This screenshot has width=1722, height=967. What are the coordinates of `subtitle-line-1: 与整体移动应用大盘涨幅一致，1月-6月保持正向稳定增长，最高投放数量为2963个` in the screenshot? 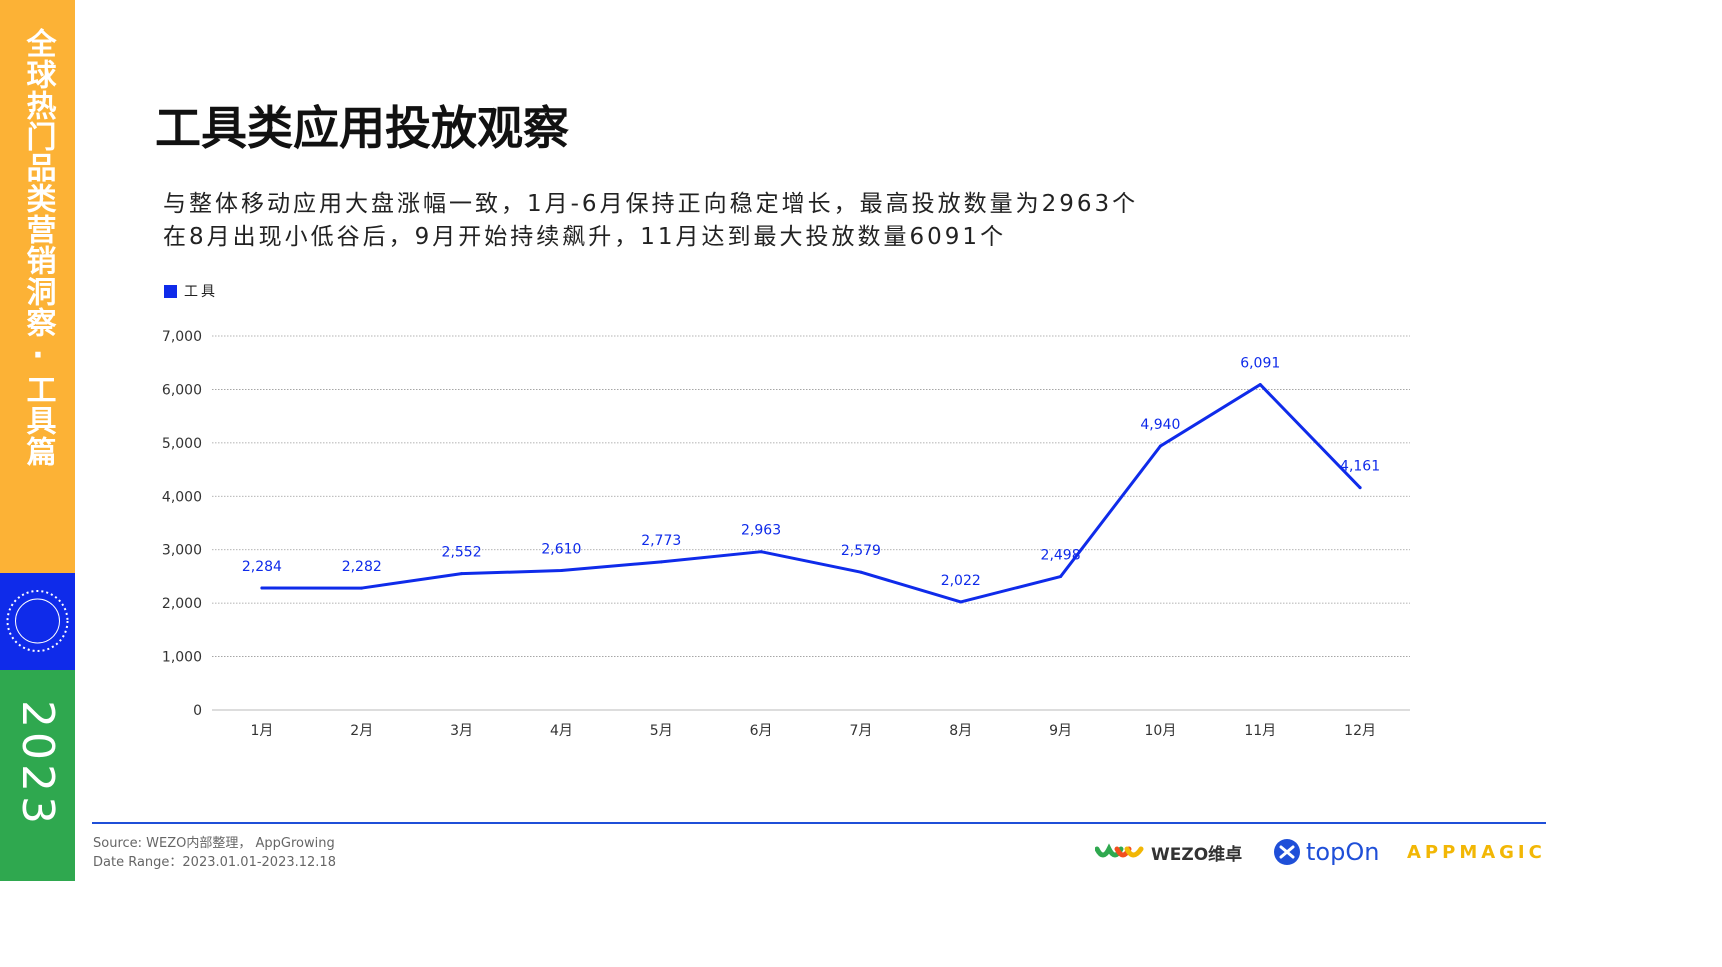 It's located at (651, 204).